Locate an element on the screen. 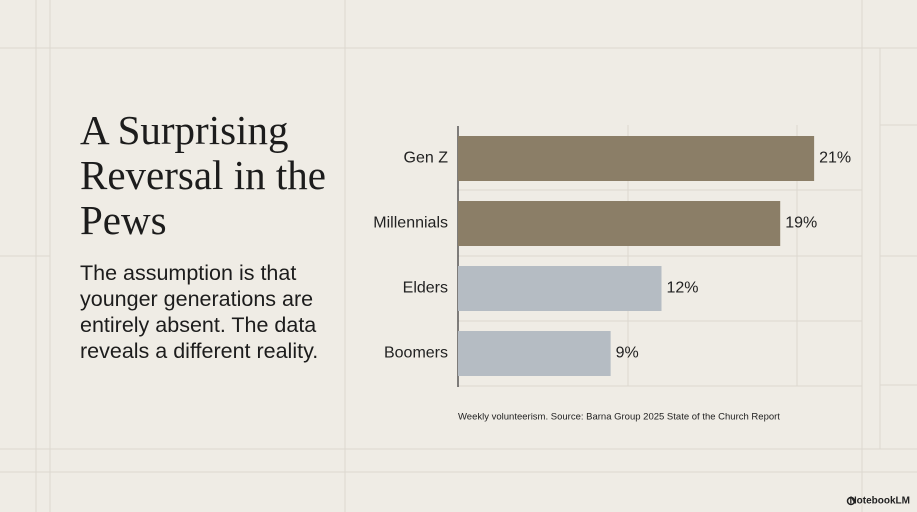 The height and width of the screenshot is (512, 917). category-label: Gen Z is located at coordinates (426, 158).